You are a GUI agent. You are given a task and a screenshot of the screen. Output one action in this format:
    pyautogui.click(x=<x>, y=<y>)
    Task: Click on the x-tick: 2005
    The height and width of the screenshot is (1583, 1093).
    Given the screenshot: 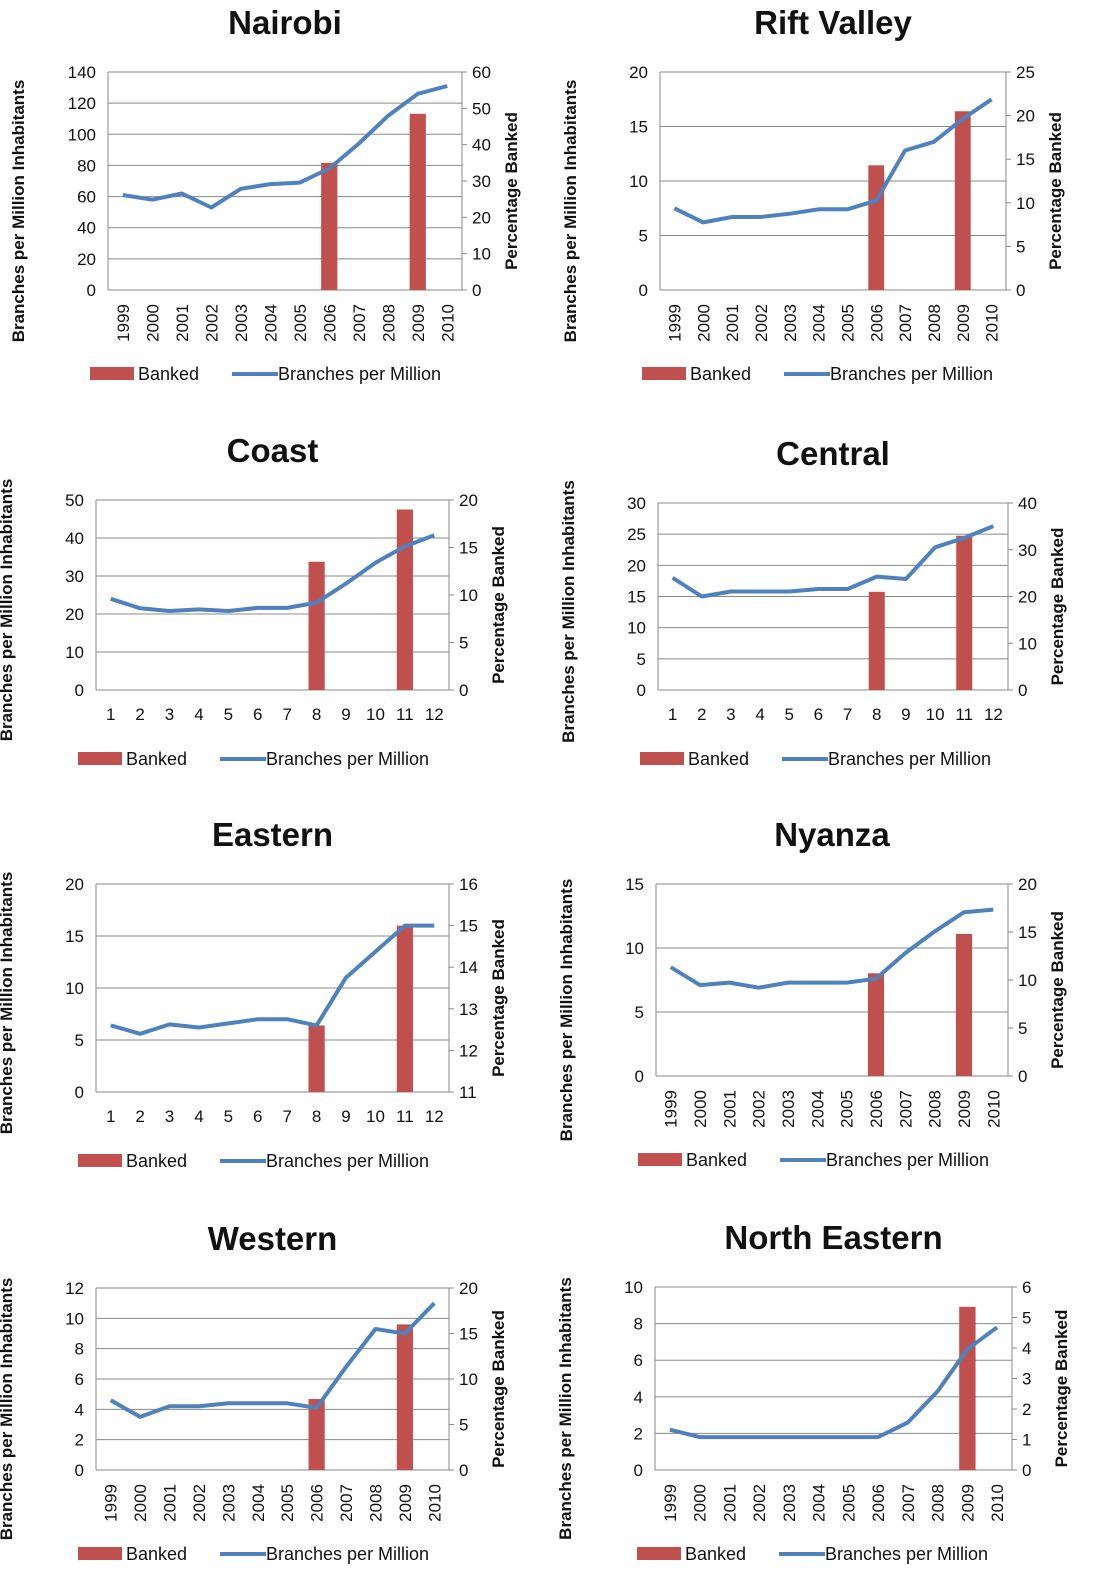 What is the action you would take?
    pyautogui.click(x=847, y=323)
    